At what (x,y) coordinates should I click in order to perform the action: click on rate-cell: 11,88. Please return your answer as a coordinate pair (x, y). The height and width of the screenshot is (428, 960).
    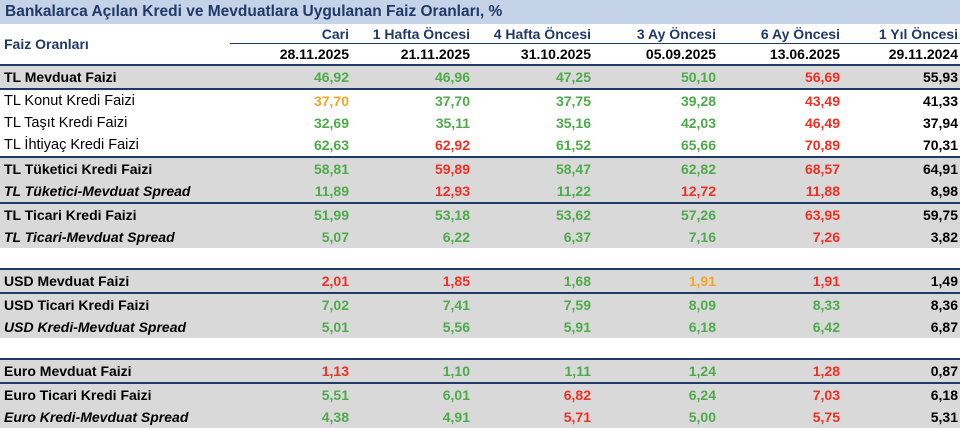
    Looking at the image, I should click on (780, 191).